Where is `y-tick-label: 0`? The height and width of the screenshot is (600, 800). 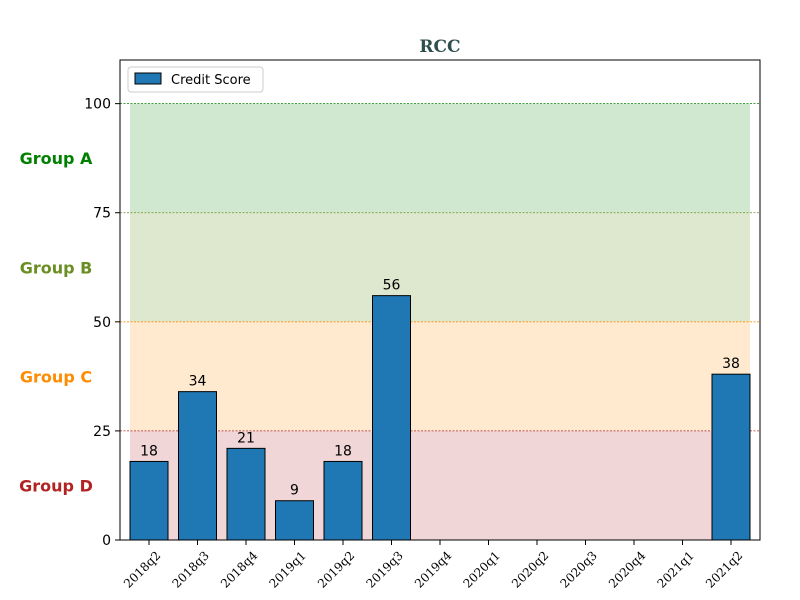
y-tick-label: 0 is located at coordinates (106, 541).